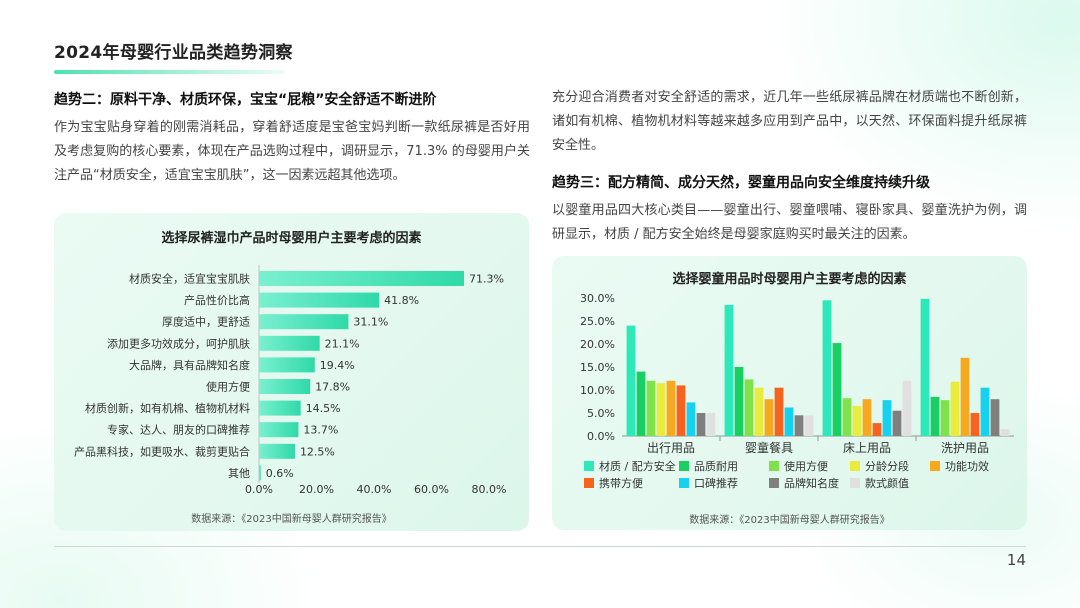 Image resolution: width=1080 pixels, height=608 pixels. What do you see at coordinates (887, 466) in the screenshot?
I see `chart2-legend-label: 分龄分段` at bounding box center [887, 466].